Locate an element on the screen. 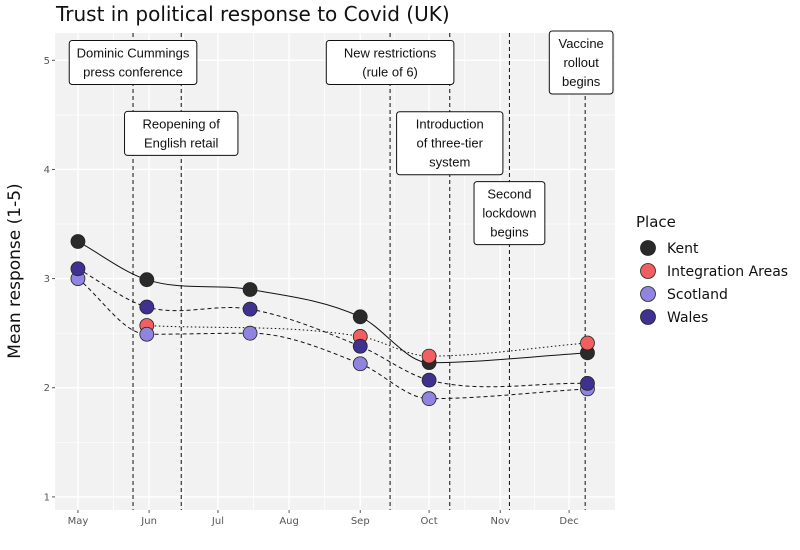 The width and height of the screenshot is (800, 550). legend-title: Place is located at coordinates (656, 222).